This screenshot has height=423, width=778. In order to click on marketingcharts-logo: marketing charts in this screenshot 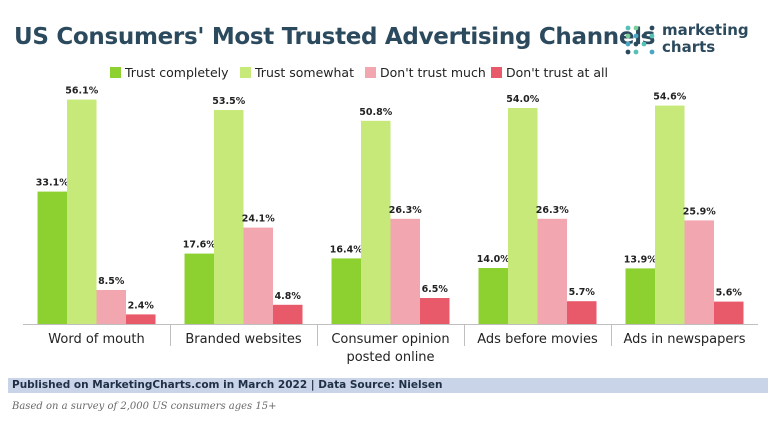, I will do `click(694, 43)`.